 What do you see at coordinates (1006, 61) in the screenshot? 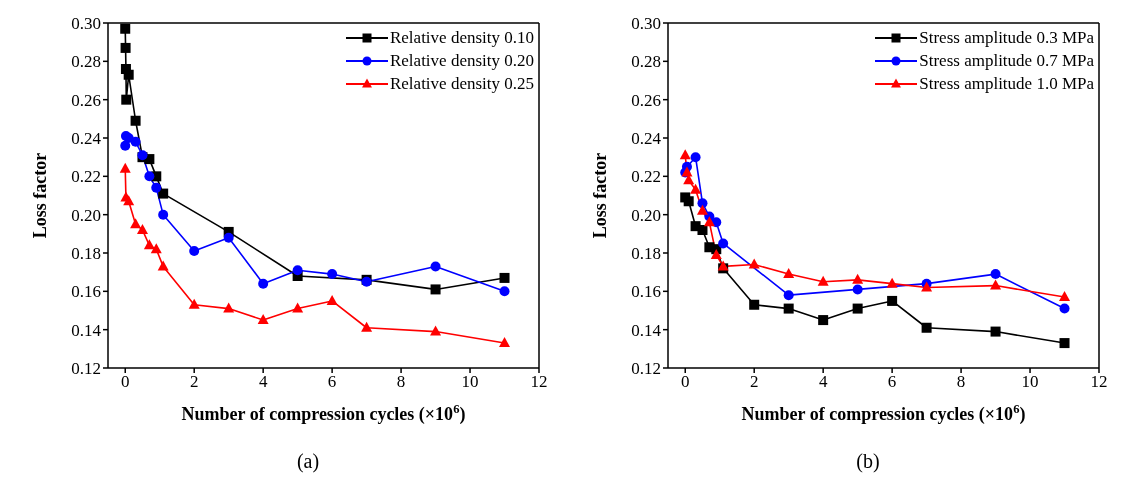
I see `legend-label: Stress amplitude 0.7 MPa` at bounding box center [1006, 61].